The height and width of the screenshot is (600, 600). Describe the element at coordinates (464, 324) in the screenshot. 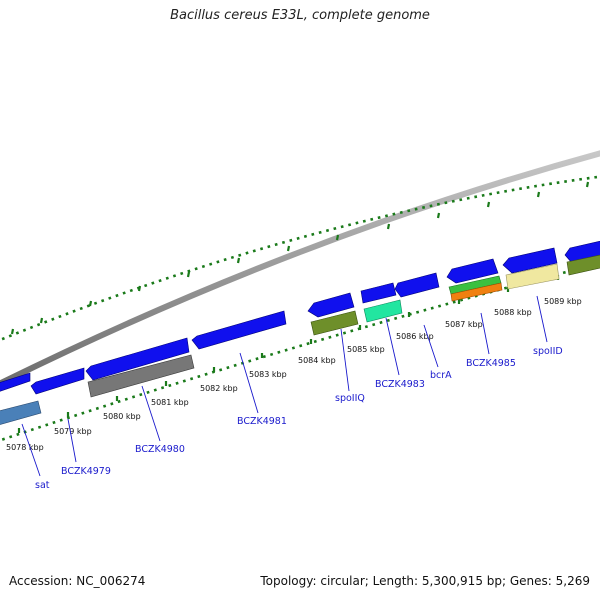

I see `kbp-label-10: 5087 kbp` at that location.